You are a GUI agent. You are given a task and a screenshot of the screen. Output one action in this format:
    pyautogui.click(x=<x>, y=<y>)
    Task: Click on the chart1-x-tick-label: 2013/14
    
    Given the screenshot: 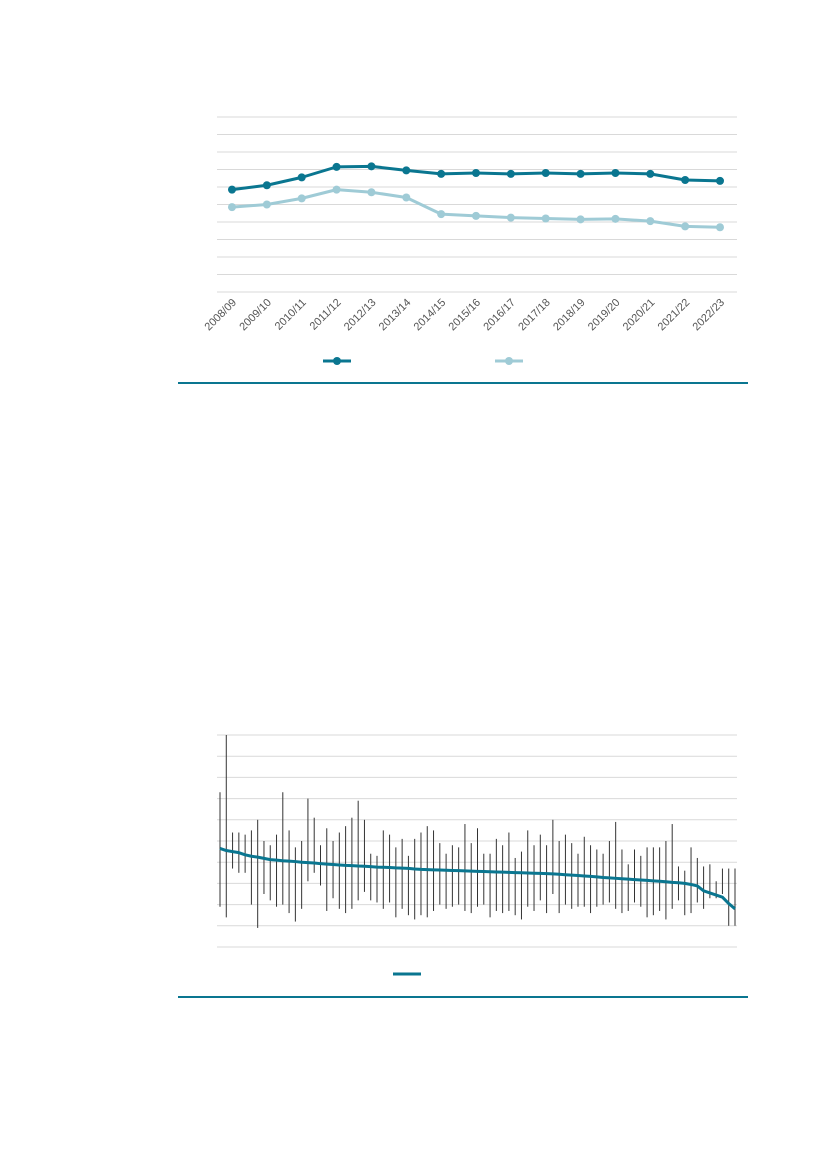 What is the action you would take?
    pyautogui.click(x=395, y=315)
    